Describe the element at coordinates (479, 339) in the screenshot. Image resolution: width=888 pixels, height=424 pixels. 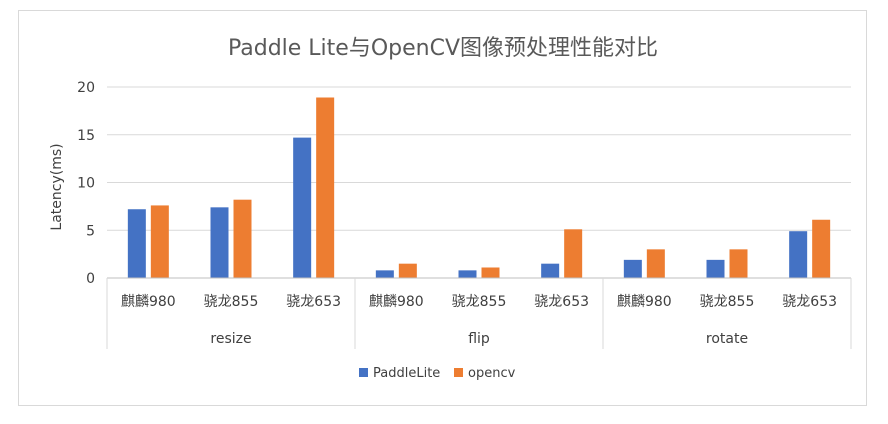
I see `group-label-flip: flip` at that location.